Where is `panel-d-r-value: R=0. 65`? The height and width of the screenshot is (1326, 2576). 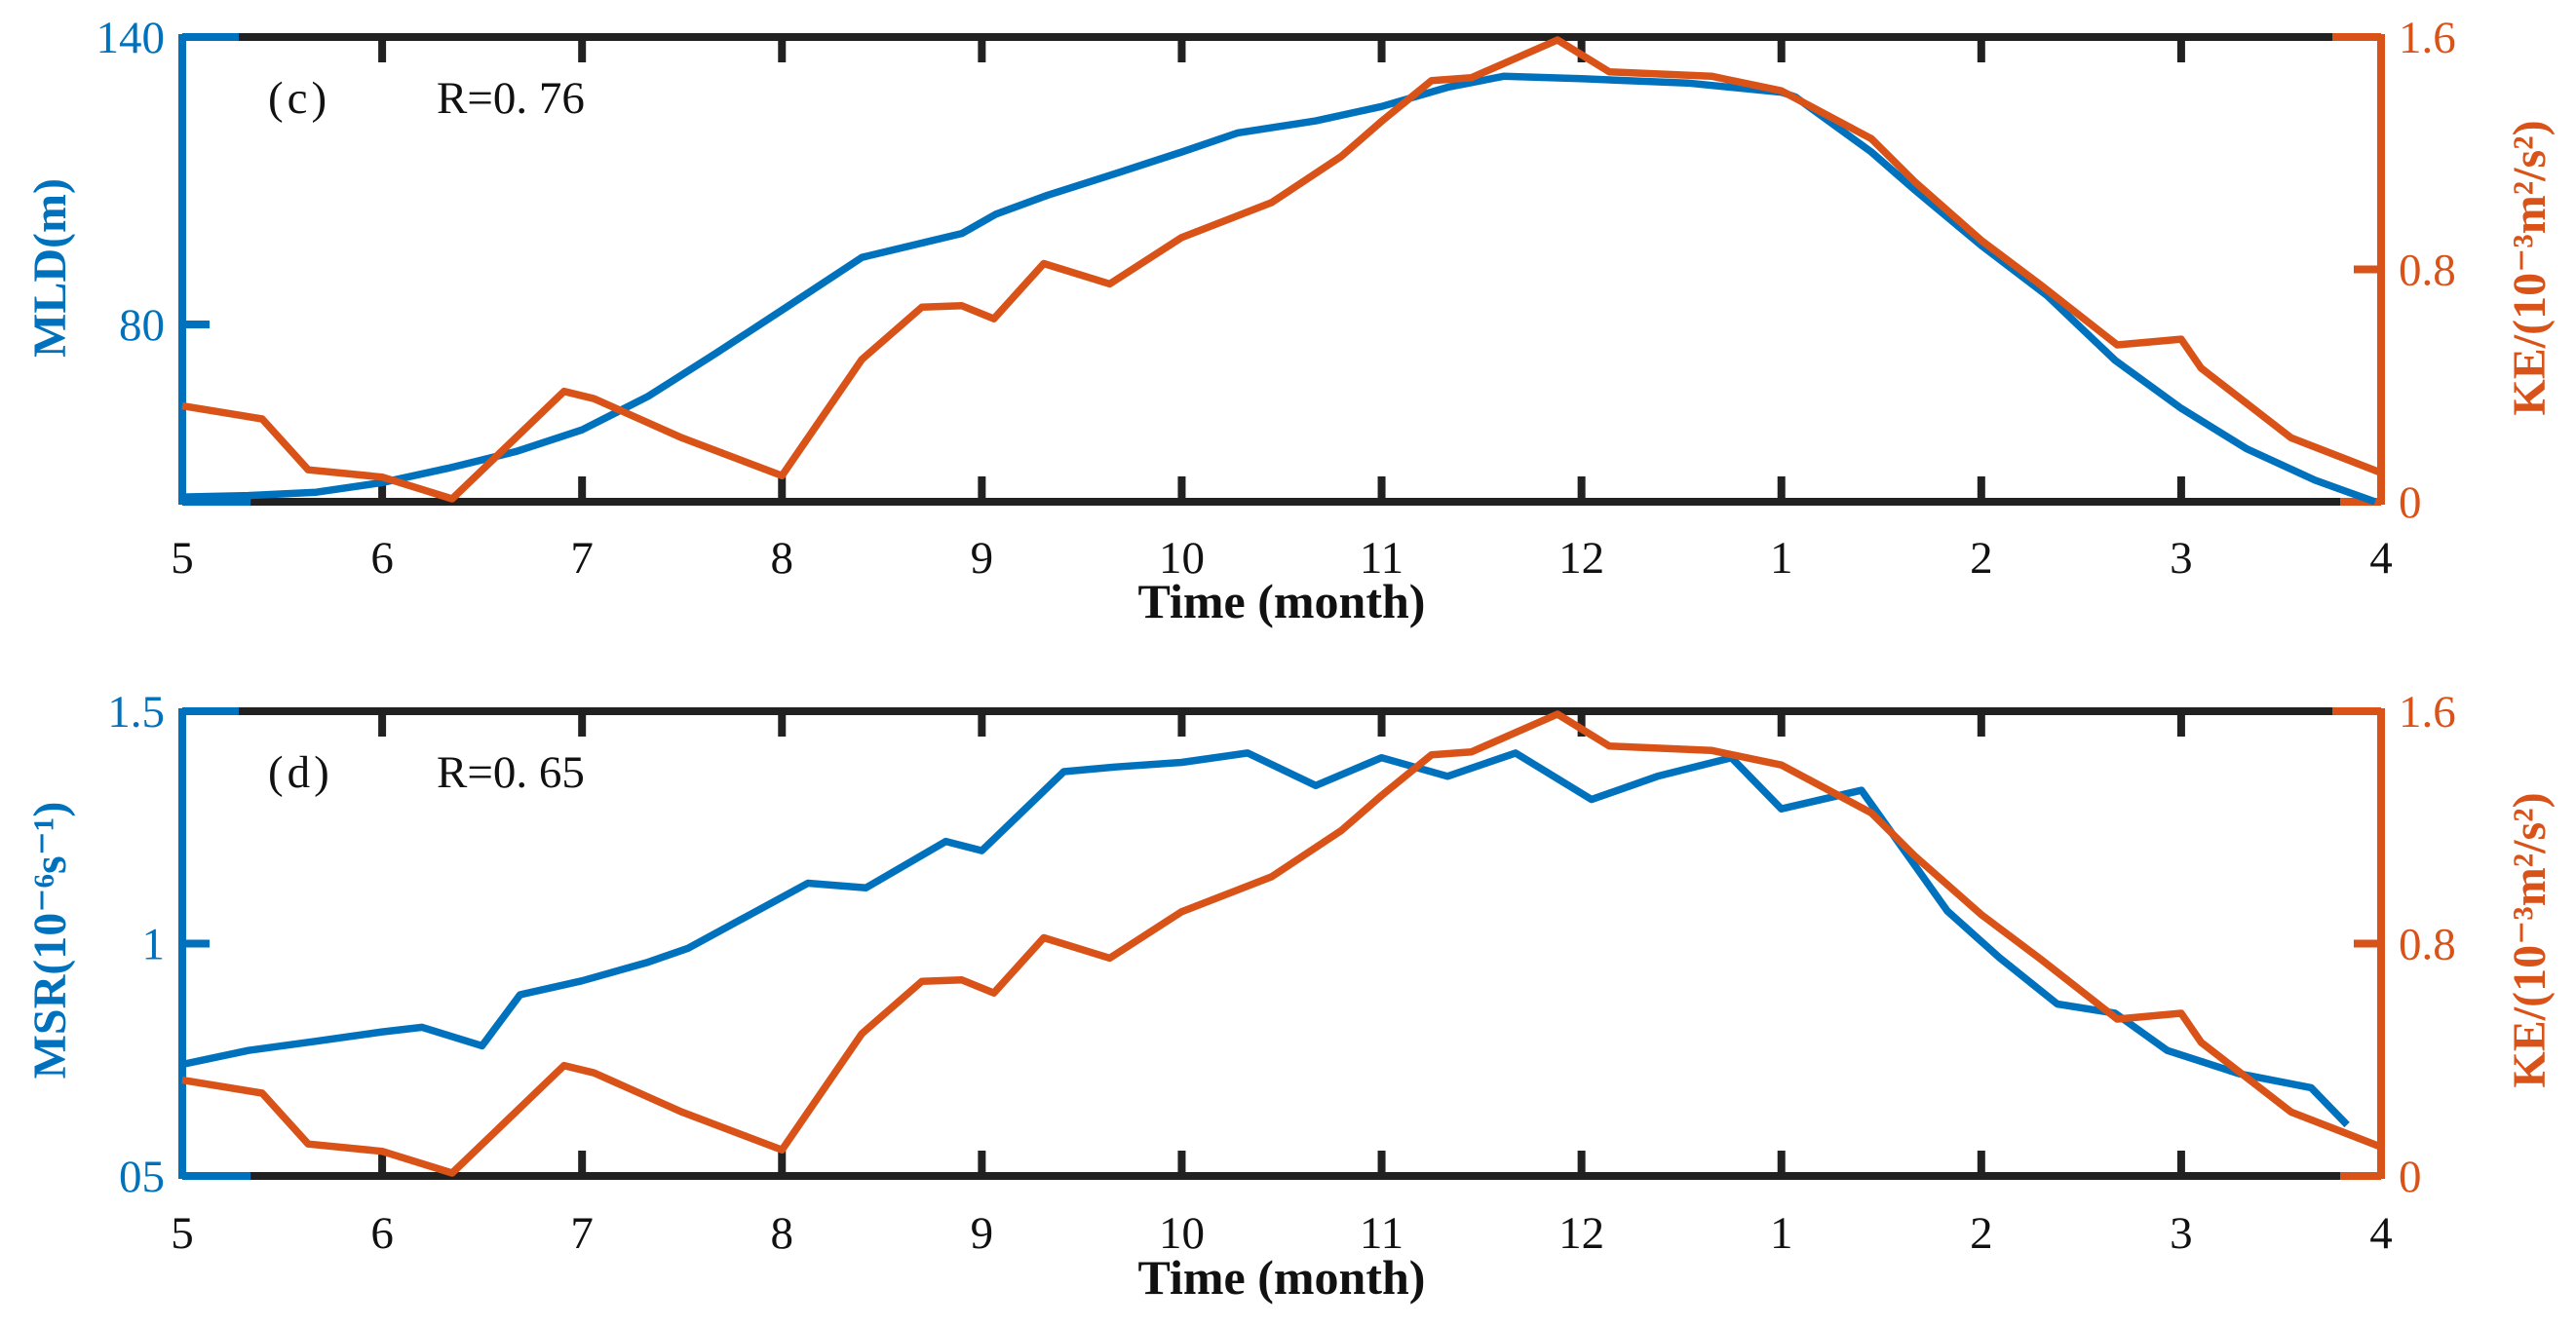 panel-d-r-value: R=0. 65 is located at coordinates (511, 772).